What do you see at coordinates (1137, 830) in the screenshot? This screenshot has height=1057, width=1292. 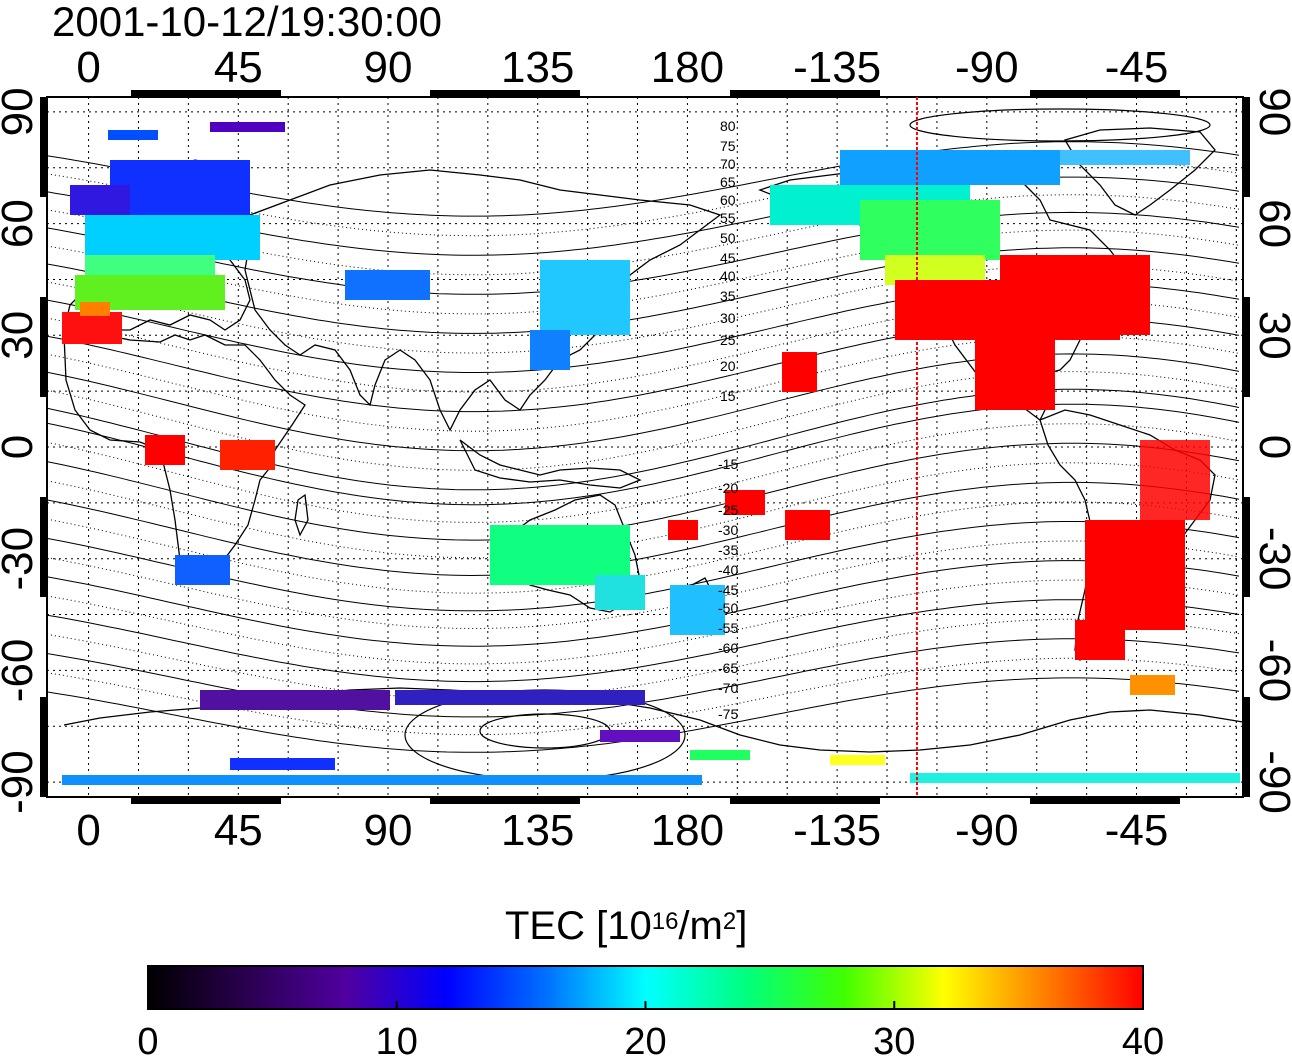 I see `bottom-longitude-label: -45` at bounding box center [1137, 830].